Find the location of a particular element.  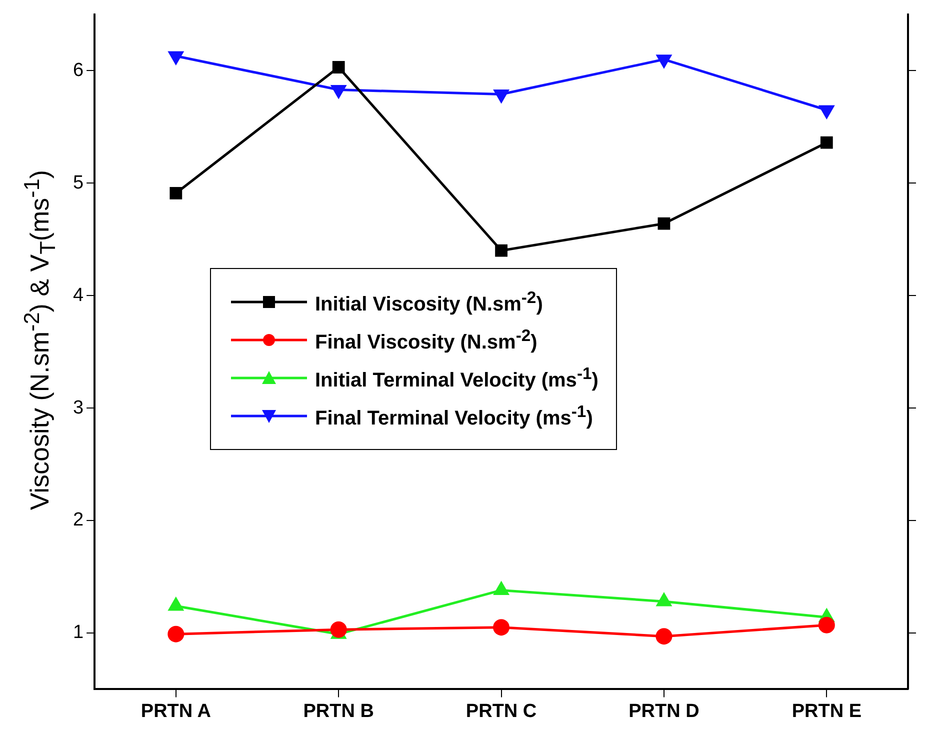

x-tick-label: PRTN E is located at coordinates (827, 711).